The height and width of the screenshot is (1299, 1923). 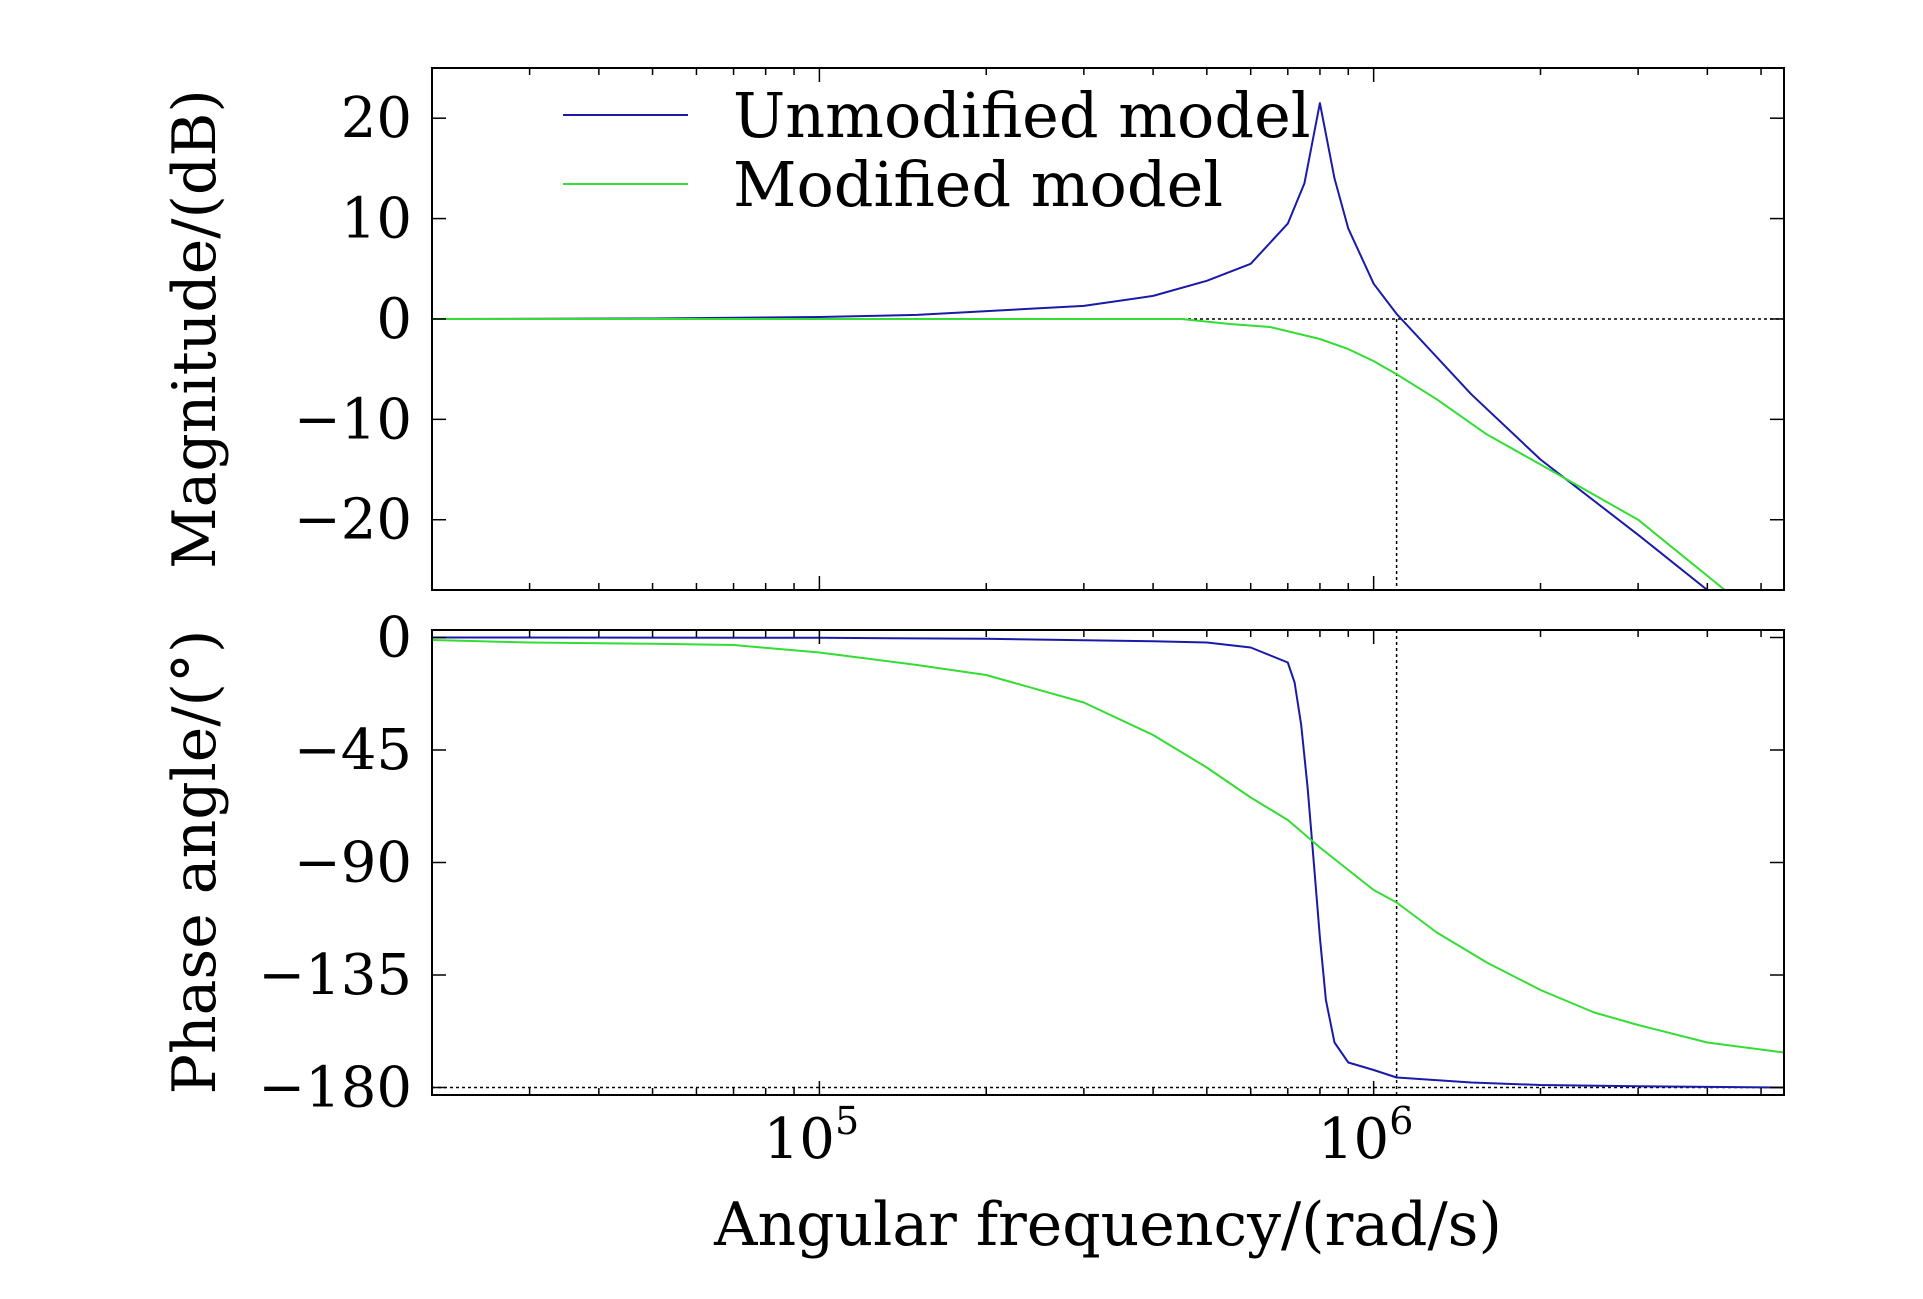 What do you see at coordinates (353, 863) in the screenshot?
I see `phase-y-tick-label: −90` at bounding box center [353, 863].